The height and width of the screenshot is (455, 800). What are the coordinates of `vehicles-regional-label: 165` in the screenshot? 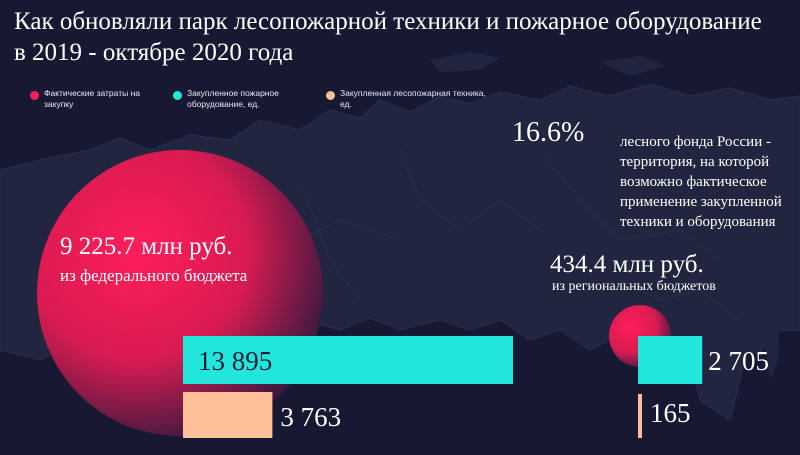 It's located at (670, 413).